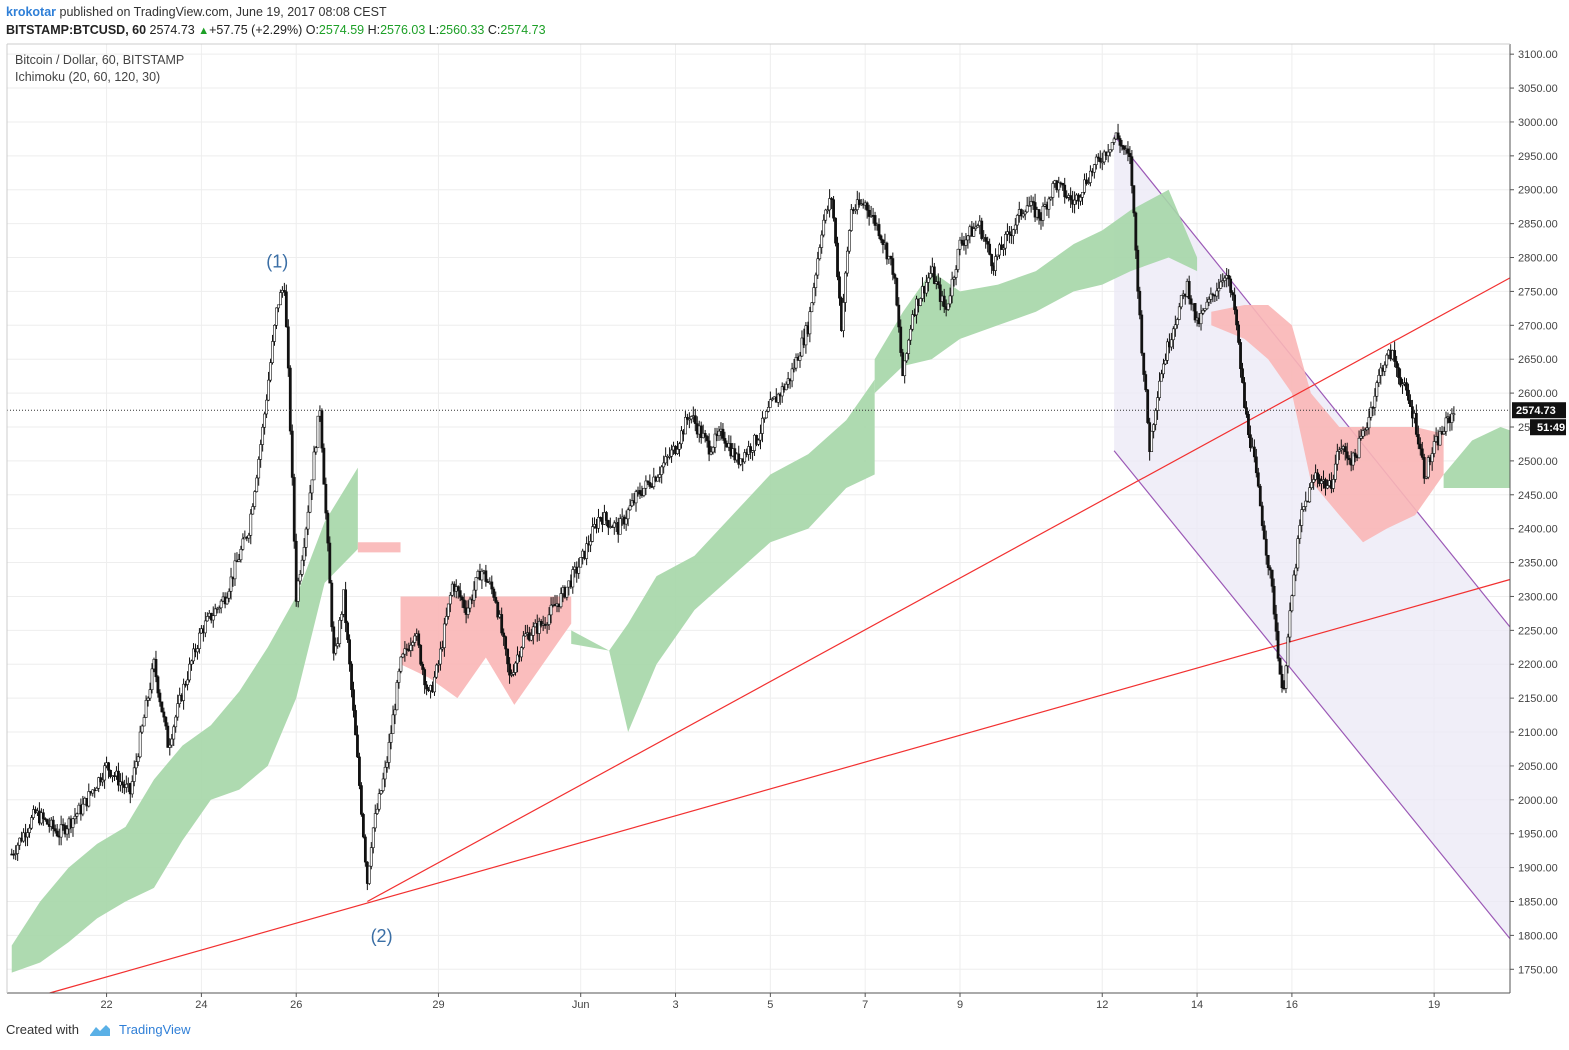 This screenshot has width=1569, height=1050. Describe the element at coordinates (1538, 496) in the screenshot. I see `y-tick-label: 2450.00` at that location.